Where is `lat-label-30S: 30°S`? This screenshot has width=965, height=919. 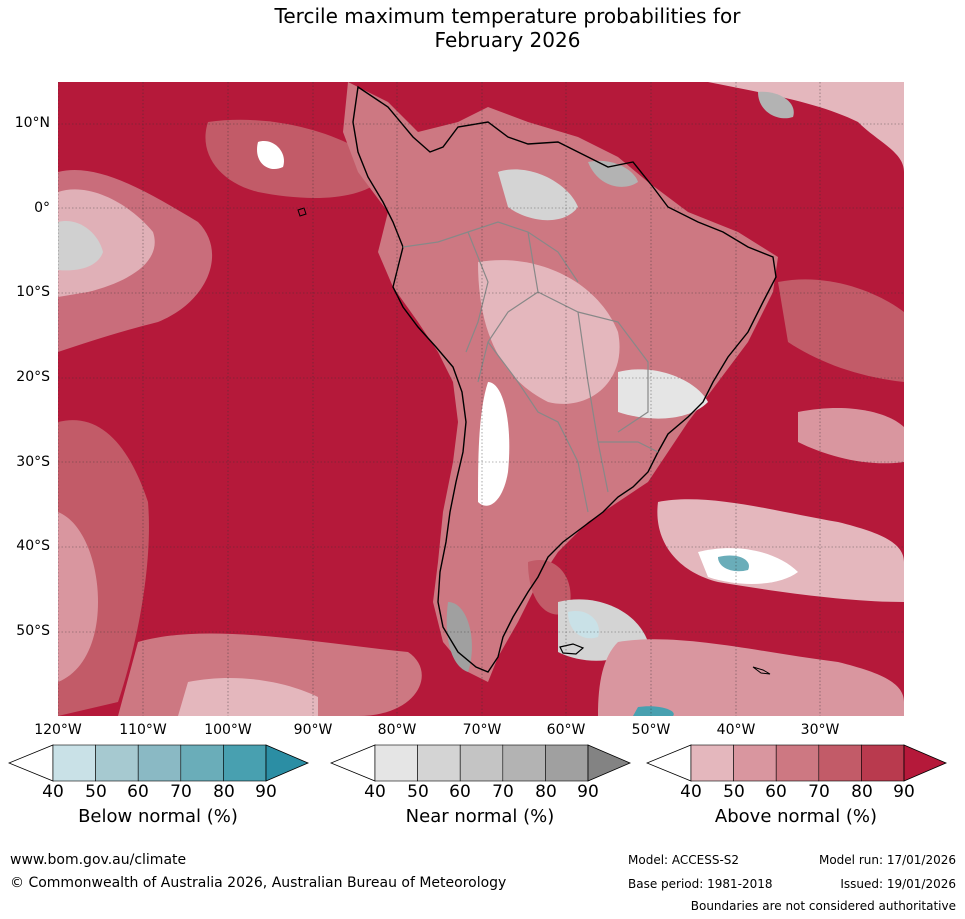 lat-label-30S: 30°S is located at coordinates (33, 462).